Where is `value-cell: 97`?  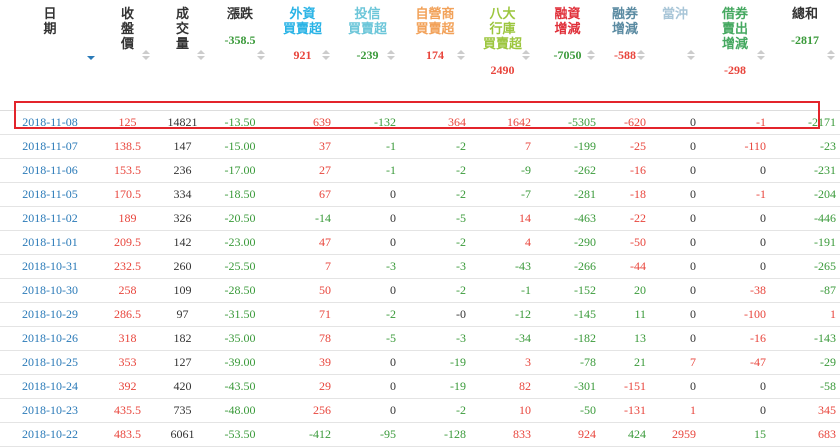
value-cell: 97 is located at coordinates (182, 314).